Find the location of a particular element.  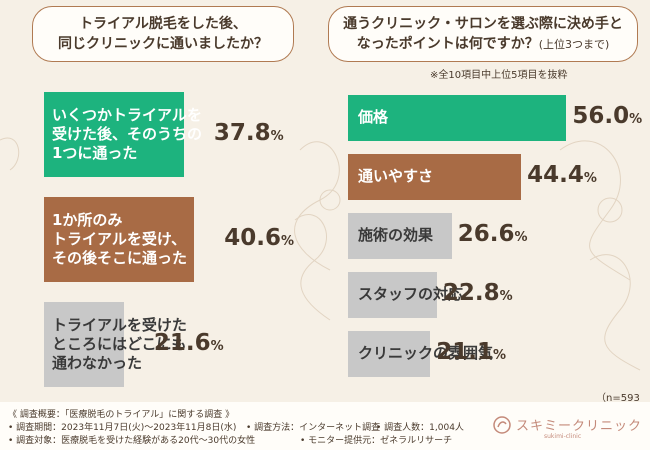

right-bar-1-value: 56.0% is located at coordinates (607, 116).